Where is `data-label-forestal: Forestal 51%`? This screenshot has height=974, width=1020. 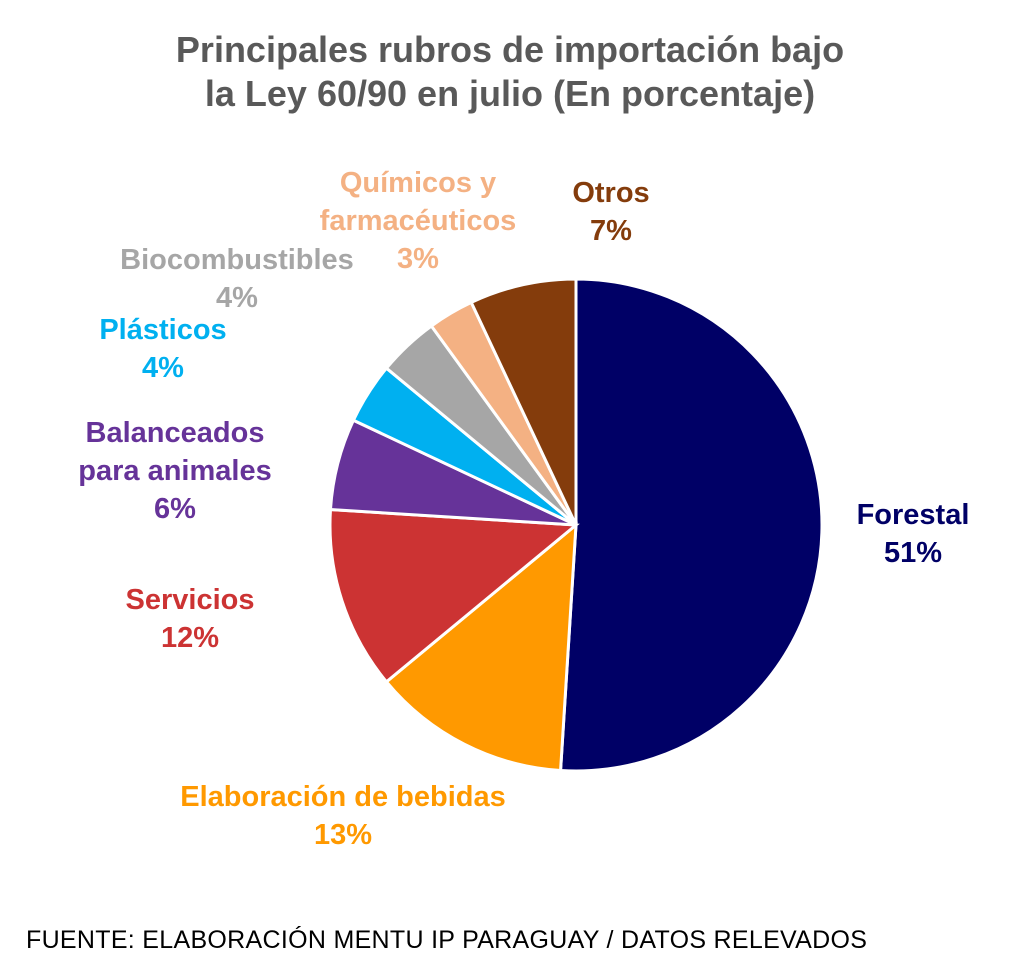 data-label-forestal: Forestal 51% is located at coordinates (913, 534).